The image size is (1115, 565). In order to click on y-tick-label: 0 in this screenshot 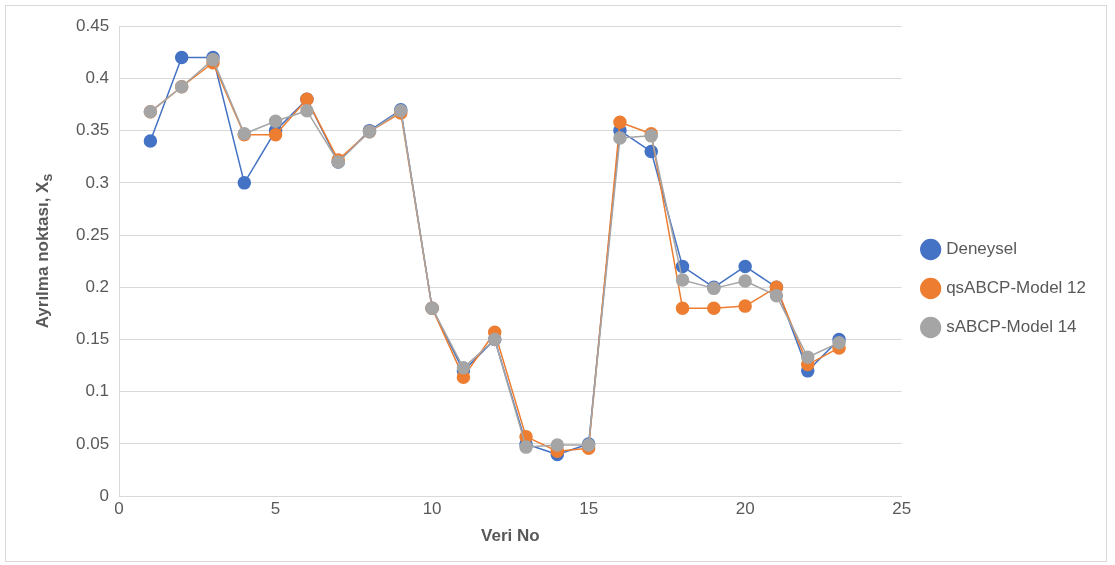, I will do `click(104, 495)`.